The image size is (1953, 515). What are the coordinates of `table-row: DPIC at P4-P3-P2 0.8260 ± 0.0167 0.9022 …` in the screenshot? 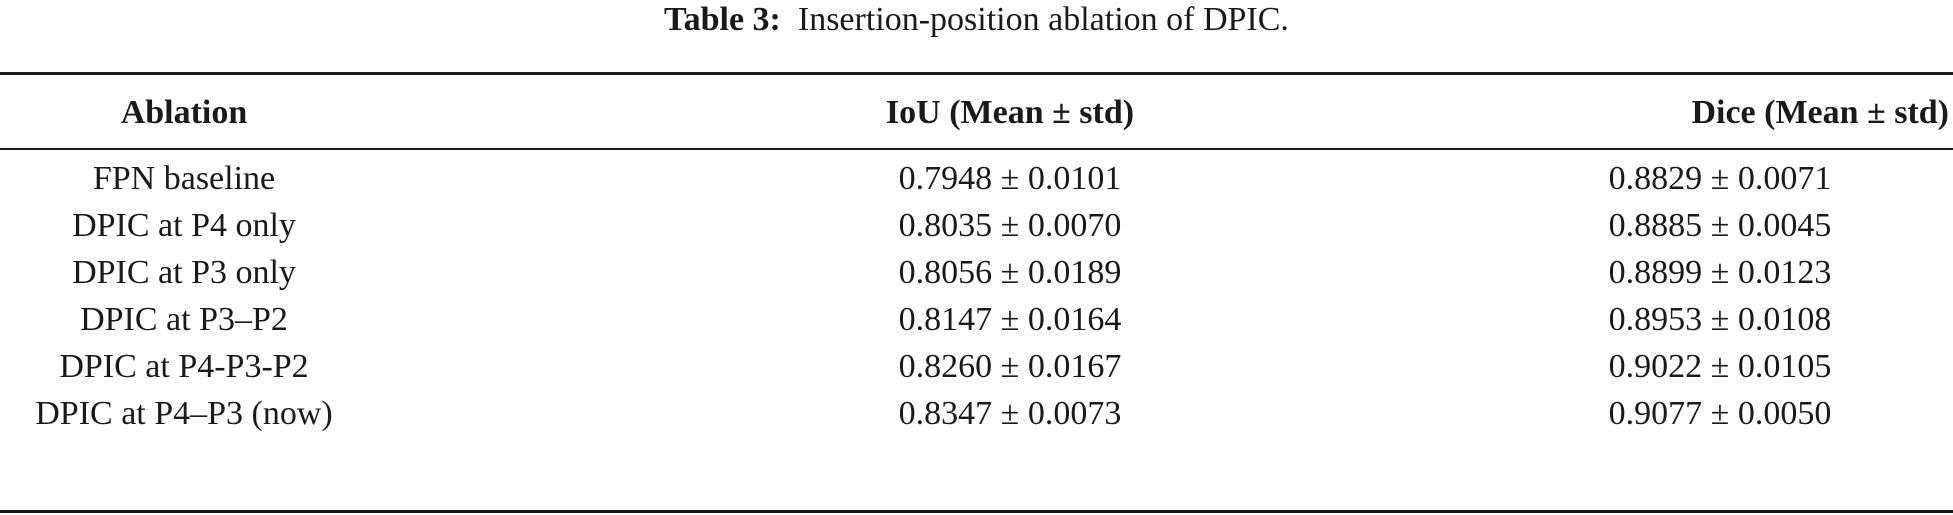 It's located at (976, 367).